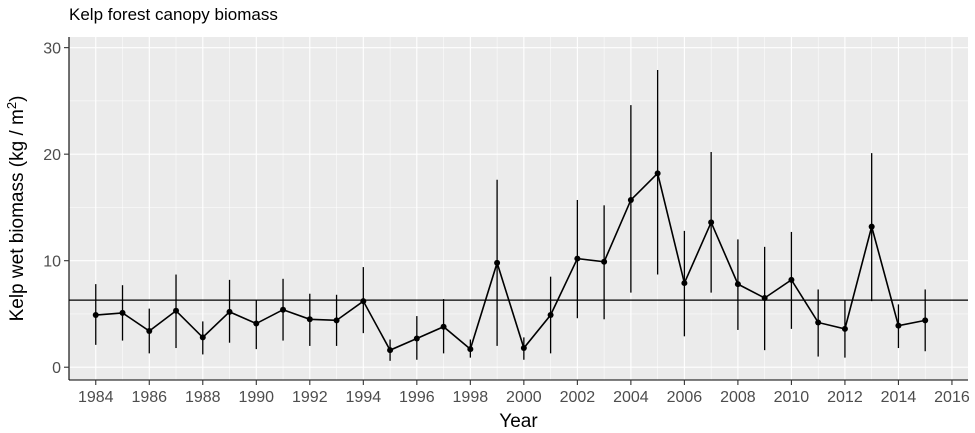 This screenshot has width=975, height=433. Describe the element at coordinates (52, 209) in the screenshot. I see `y-tick-labels: 0 10 20 30` at that location.